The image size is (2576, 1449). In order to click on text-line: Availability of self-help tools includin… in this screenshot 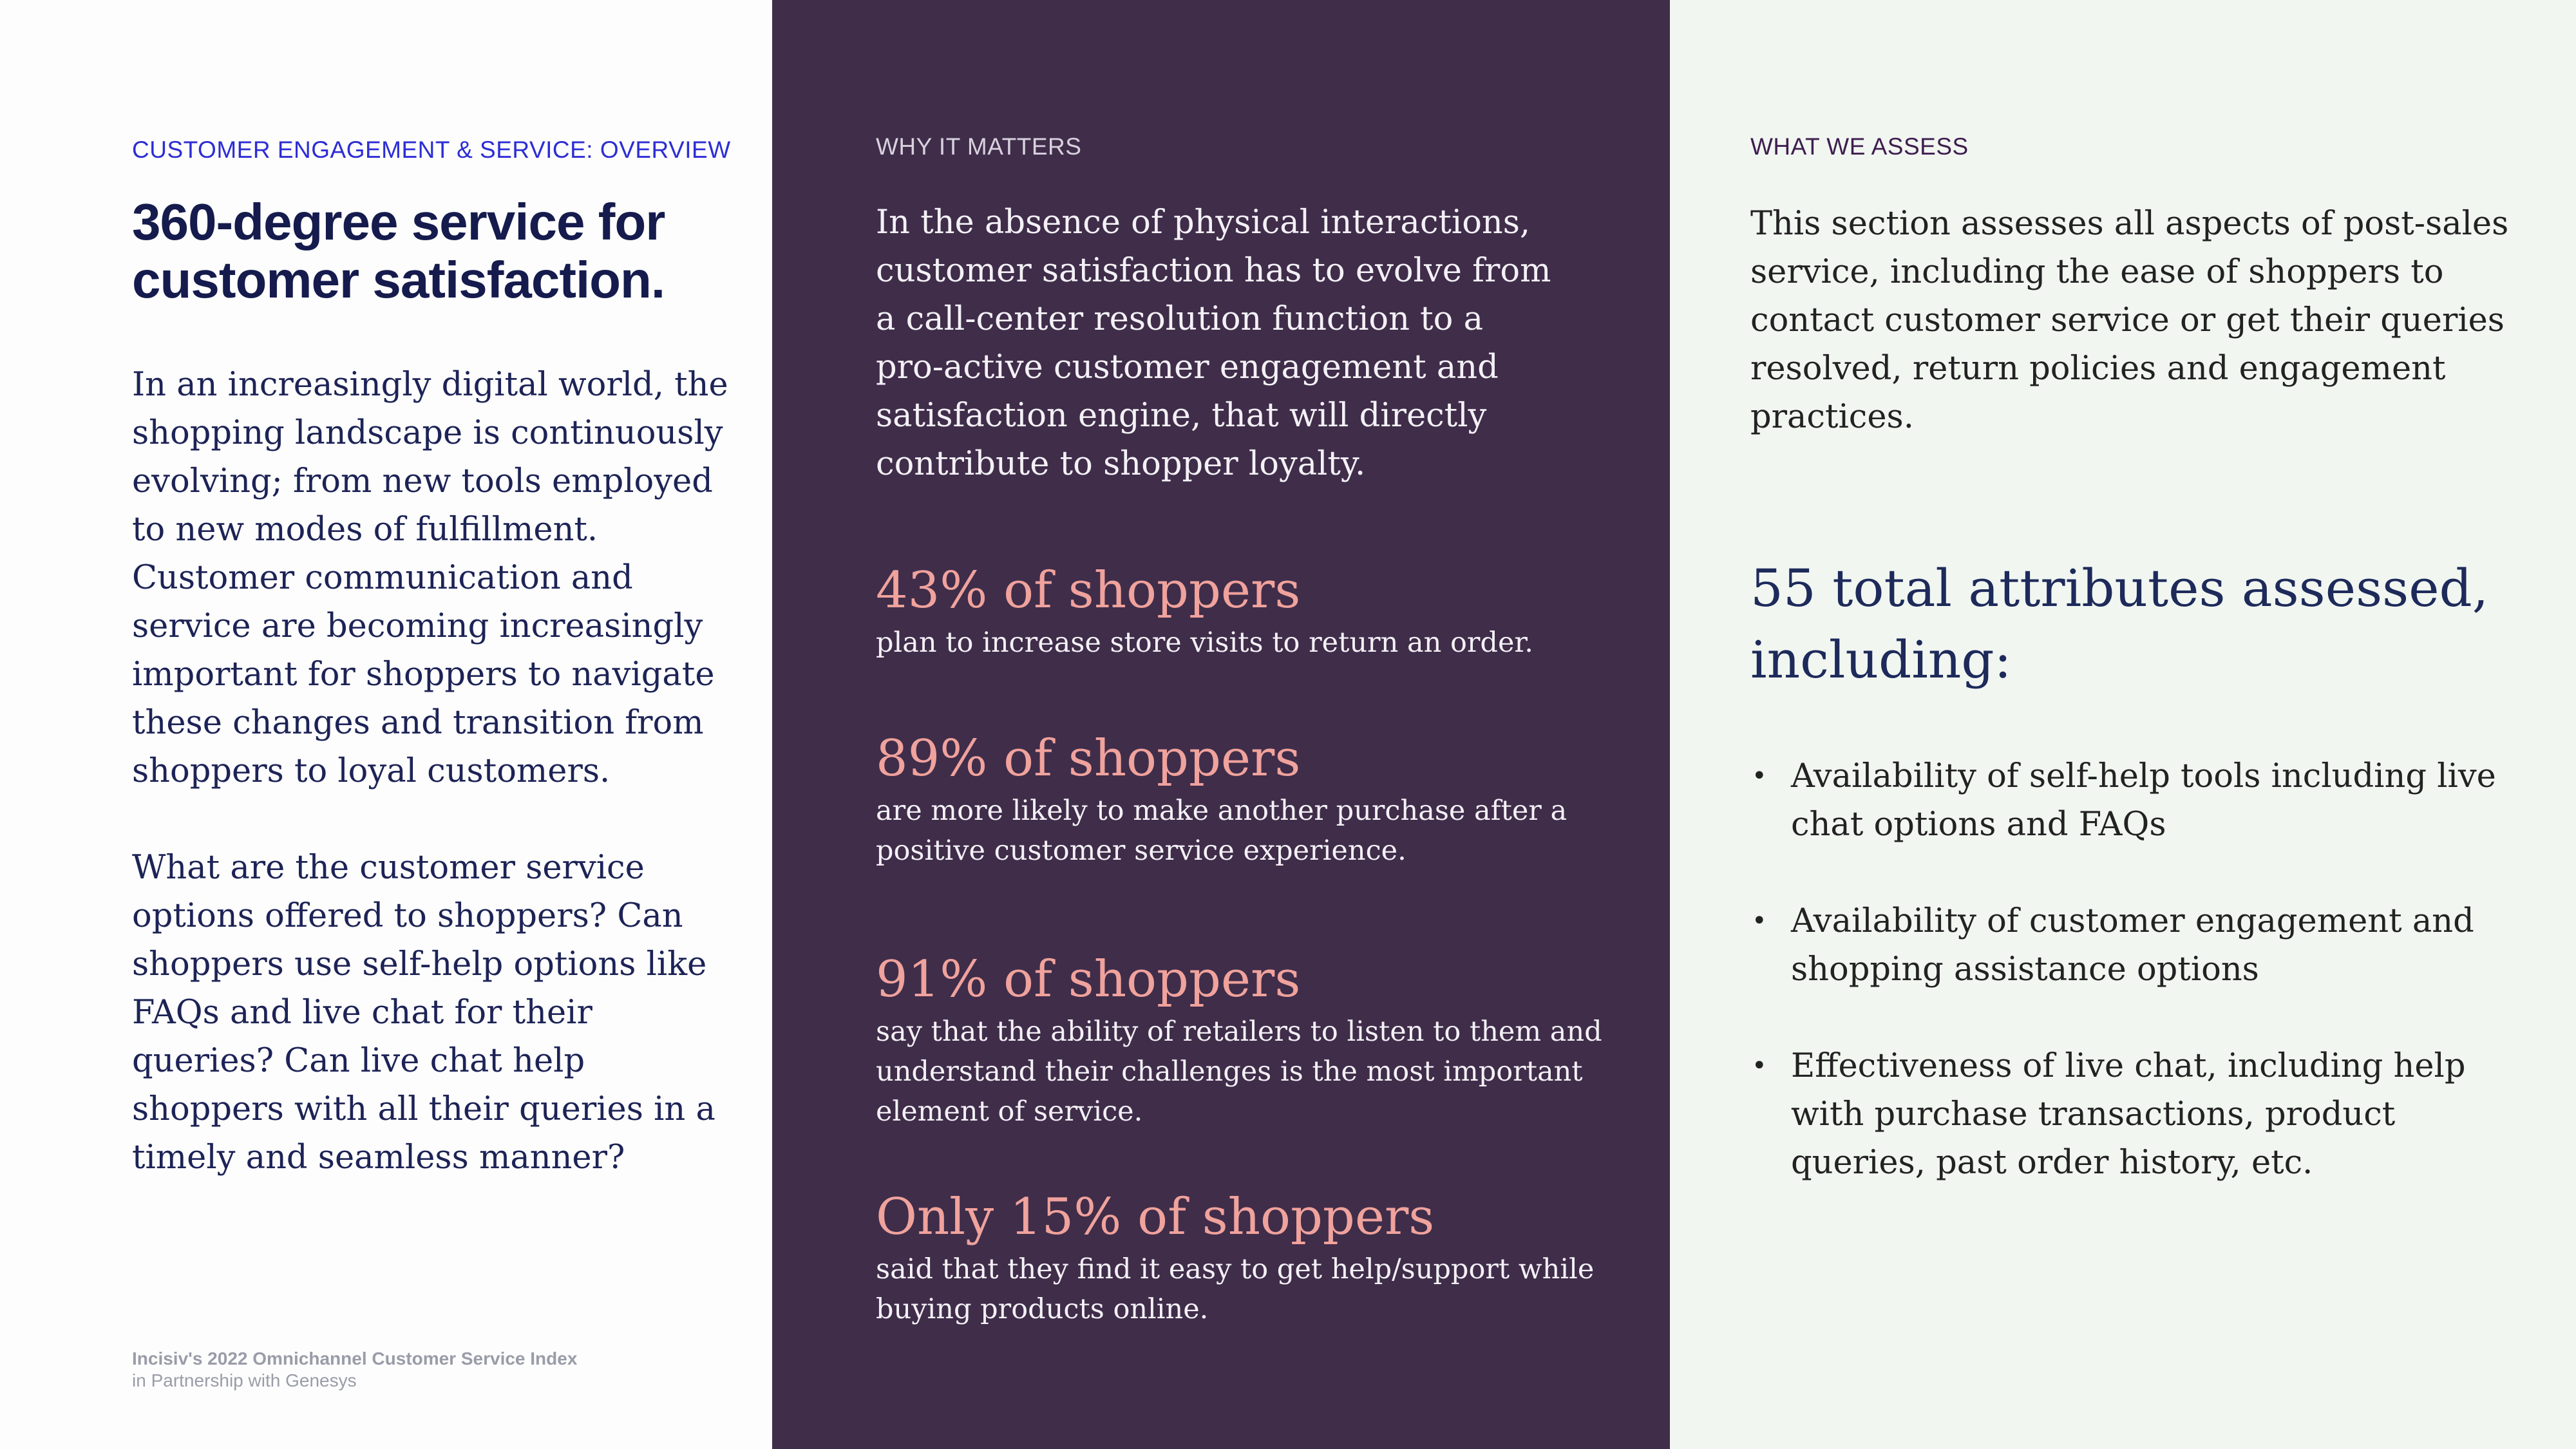, I will do `click(2143, 776)`.